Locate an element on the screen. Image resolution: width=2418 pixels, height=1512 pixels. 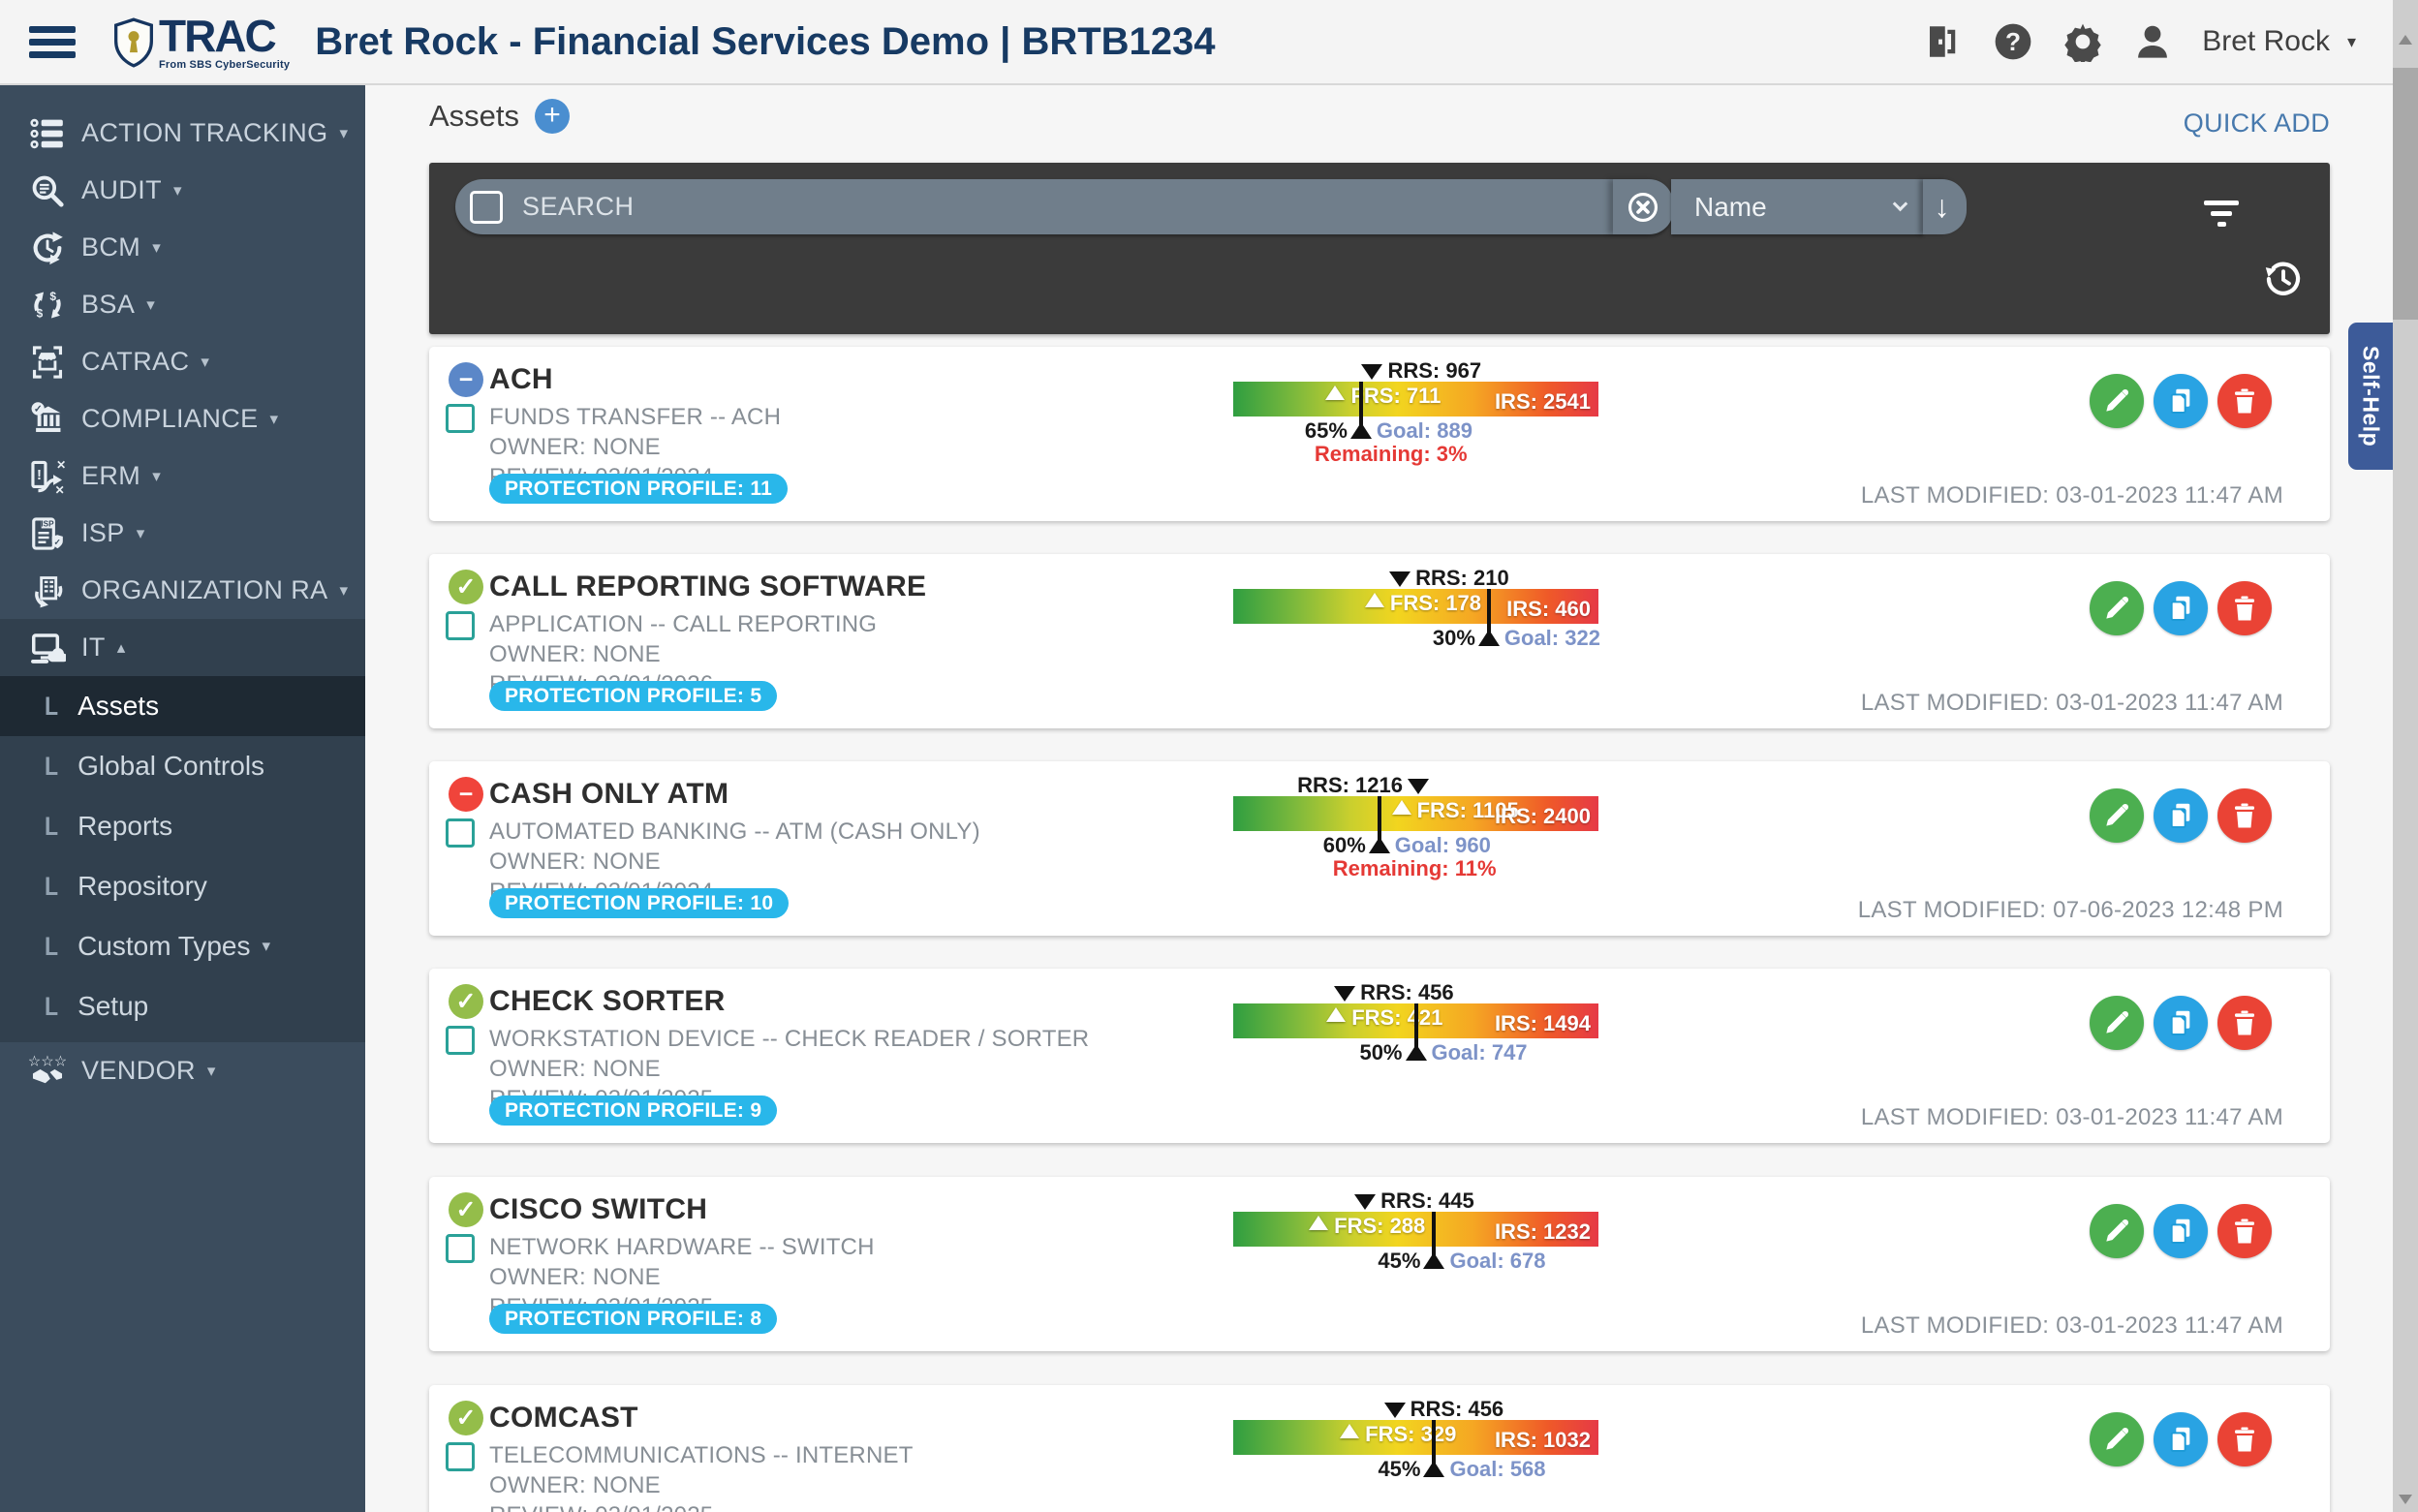
sidebar-item-erm: ! ✕ ✕ ERM ▾ is located at coordinates (182, 476).